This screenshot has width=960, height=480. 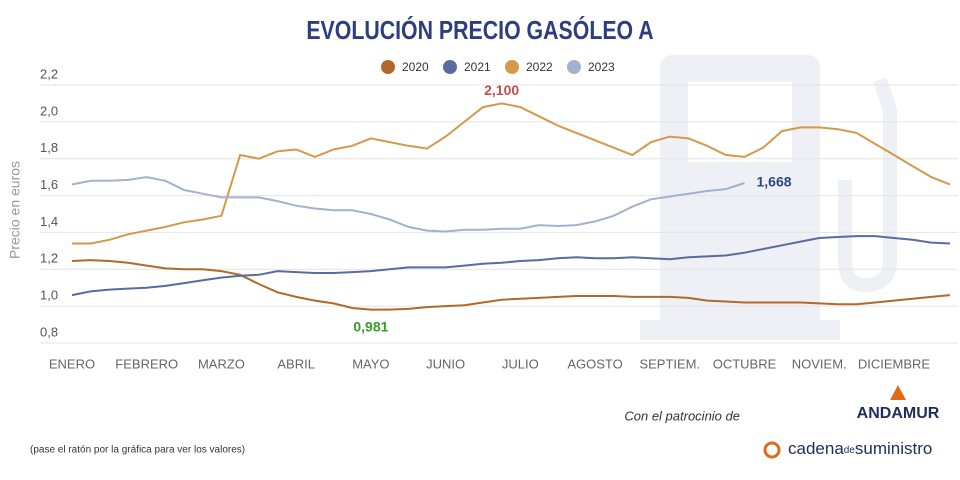 I want to click on legend-label: 2023, so click(x=601, y=67).